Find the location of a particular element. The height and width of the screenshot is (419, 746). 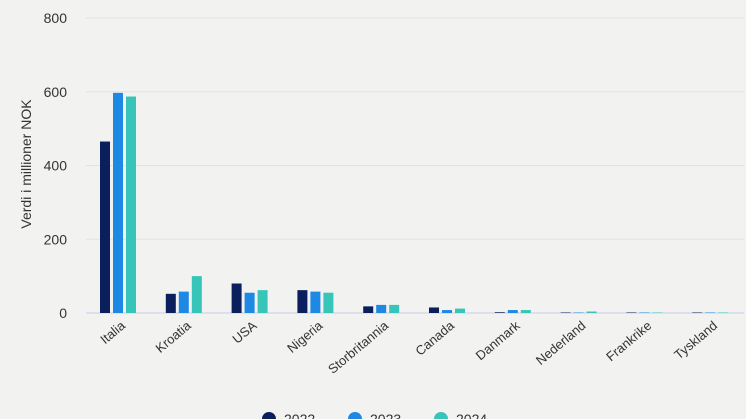

bar-2022-nederland is located at coordinates (565, 313).